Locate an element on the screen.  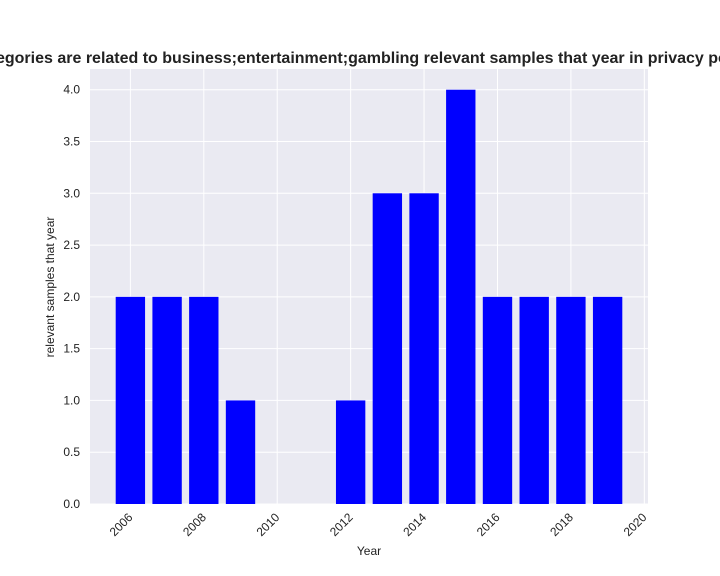
x-tick-label: 2008 is located at coordinates (194, 524).